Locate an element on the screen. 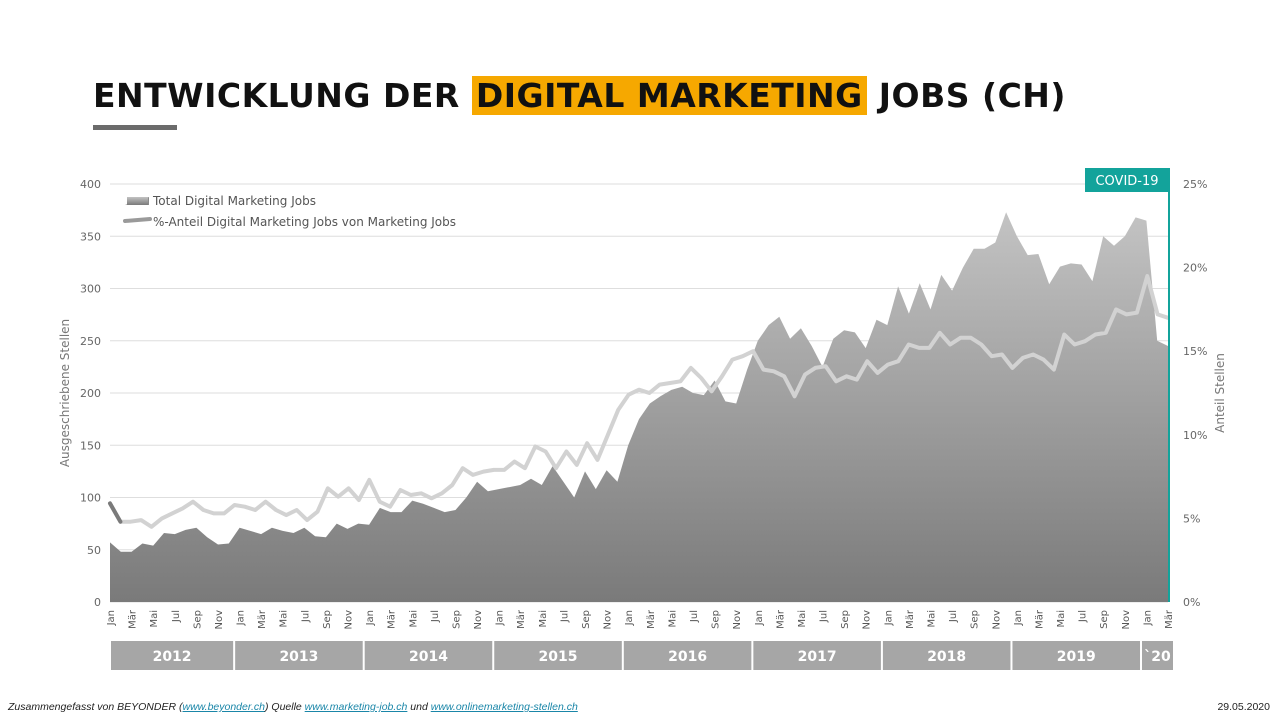  marketing-job-link: www.marketing-job.ch is located at coordinates (356, 707).